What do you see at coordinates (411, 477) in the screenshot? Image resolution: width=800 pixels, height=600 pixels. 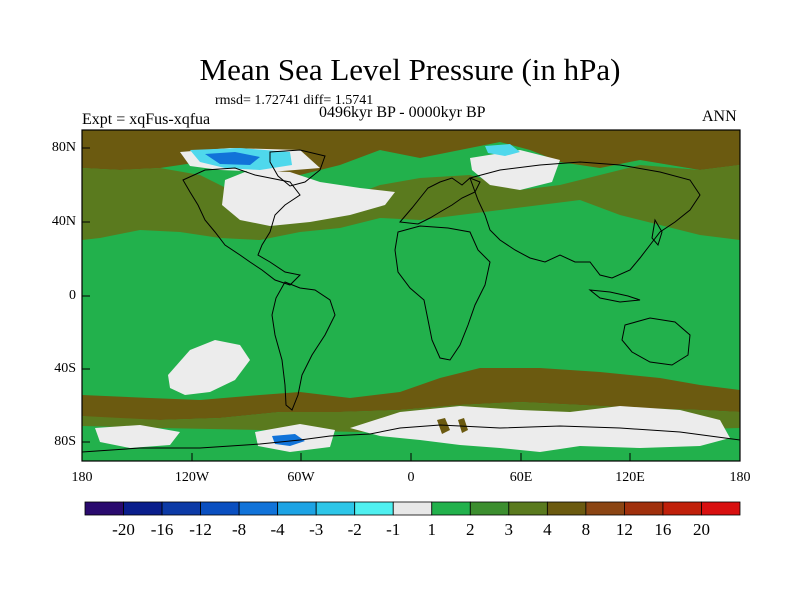 I see `xtick-0: 0` at bounding box center [411, 477].